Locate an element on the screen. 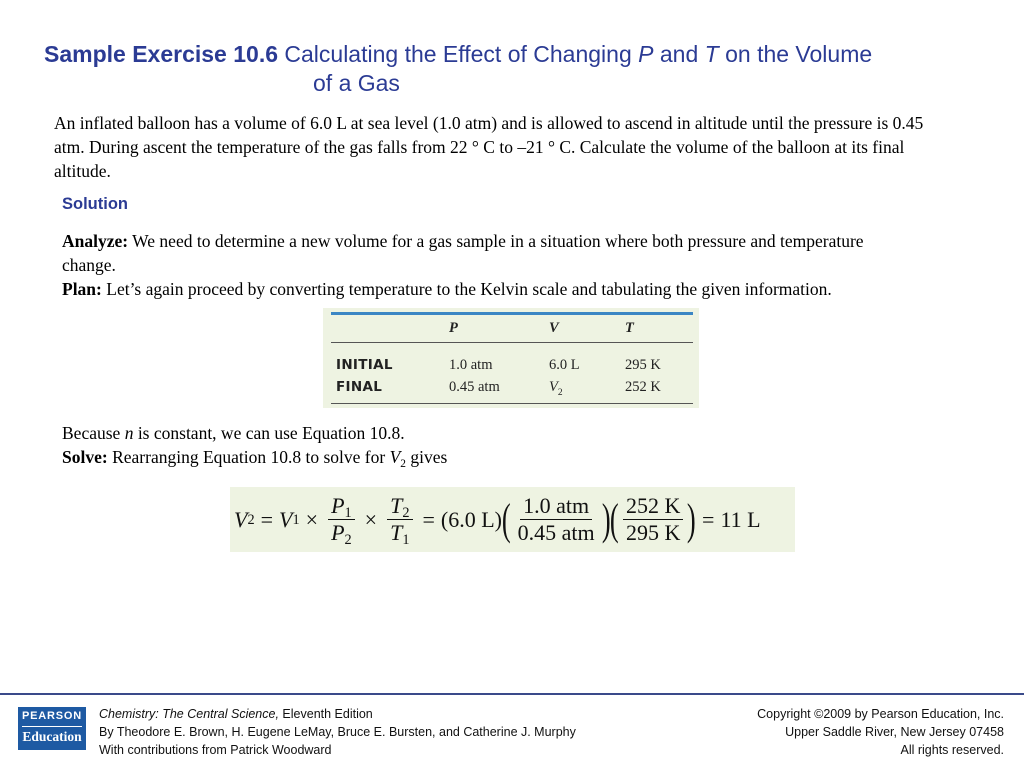 The image size is (1024, 768). final-temperature: 252 K is located at coordinates (643, 387).